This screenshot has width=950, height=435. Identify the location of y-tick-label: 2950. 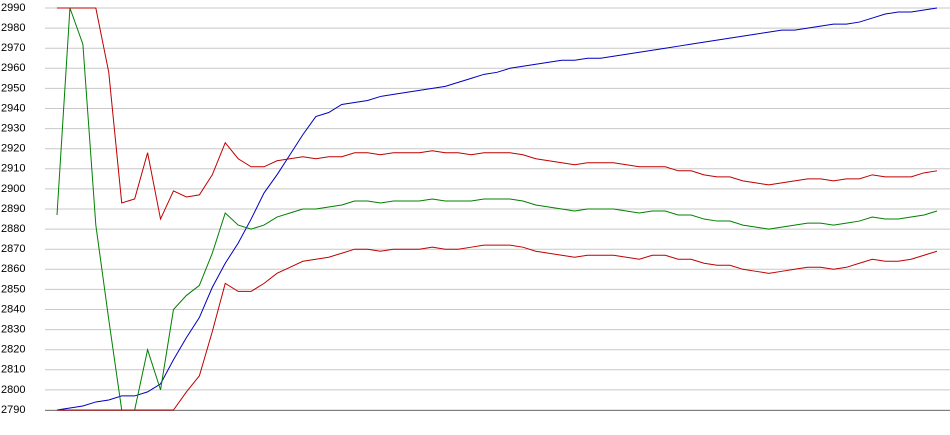
(13, 88).